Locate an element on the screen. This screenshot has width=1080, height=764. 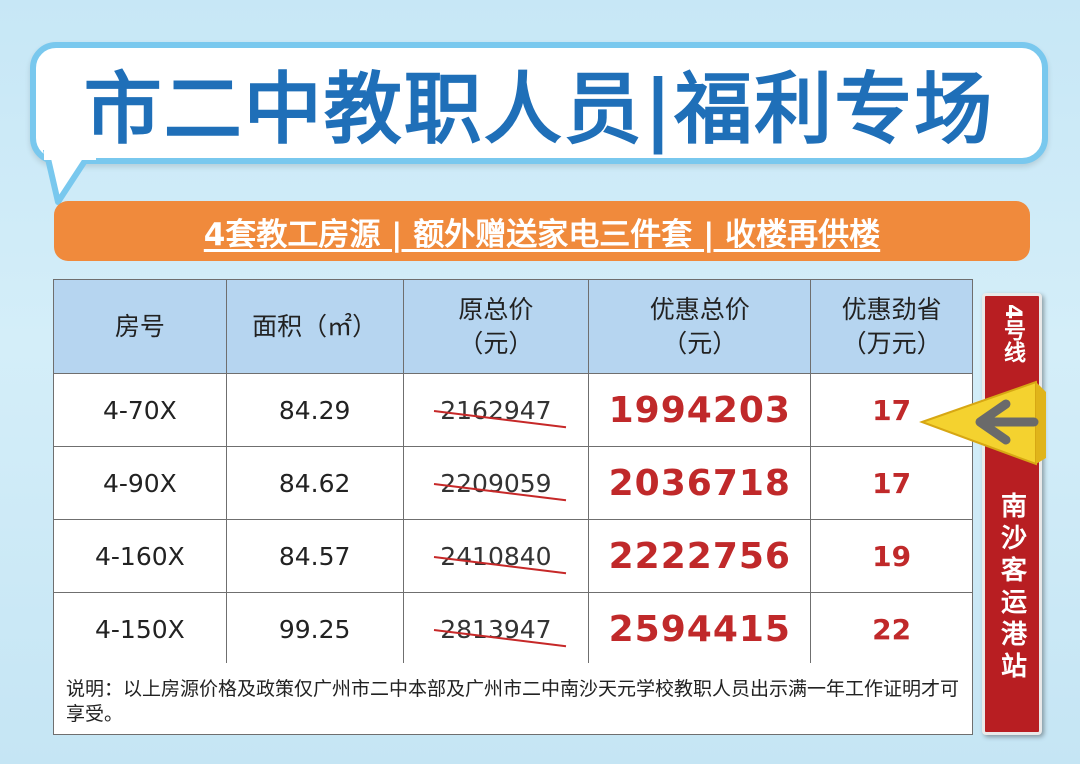
original-price-cell: 2162947 is located at coordinates (496, 410).